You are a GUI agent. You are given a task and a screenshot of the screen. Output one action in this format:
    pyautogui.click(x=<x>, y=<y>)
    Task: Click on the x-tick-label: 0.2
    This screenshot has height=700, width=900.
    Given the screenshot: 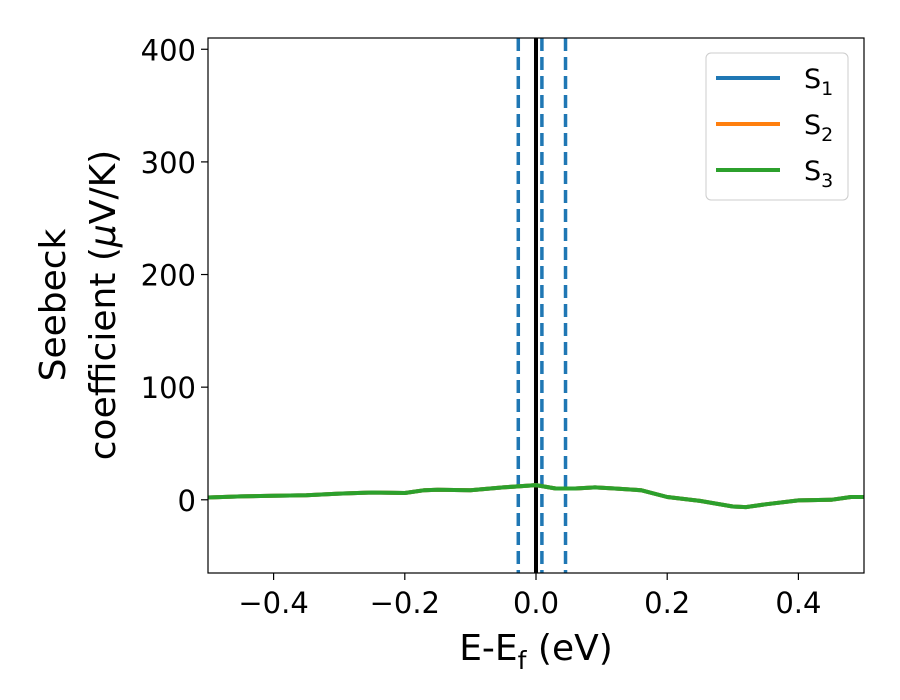 What is the action you would take?
    pyautogui.click(x=667, y=603)
    